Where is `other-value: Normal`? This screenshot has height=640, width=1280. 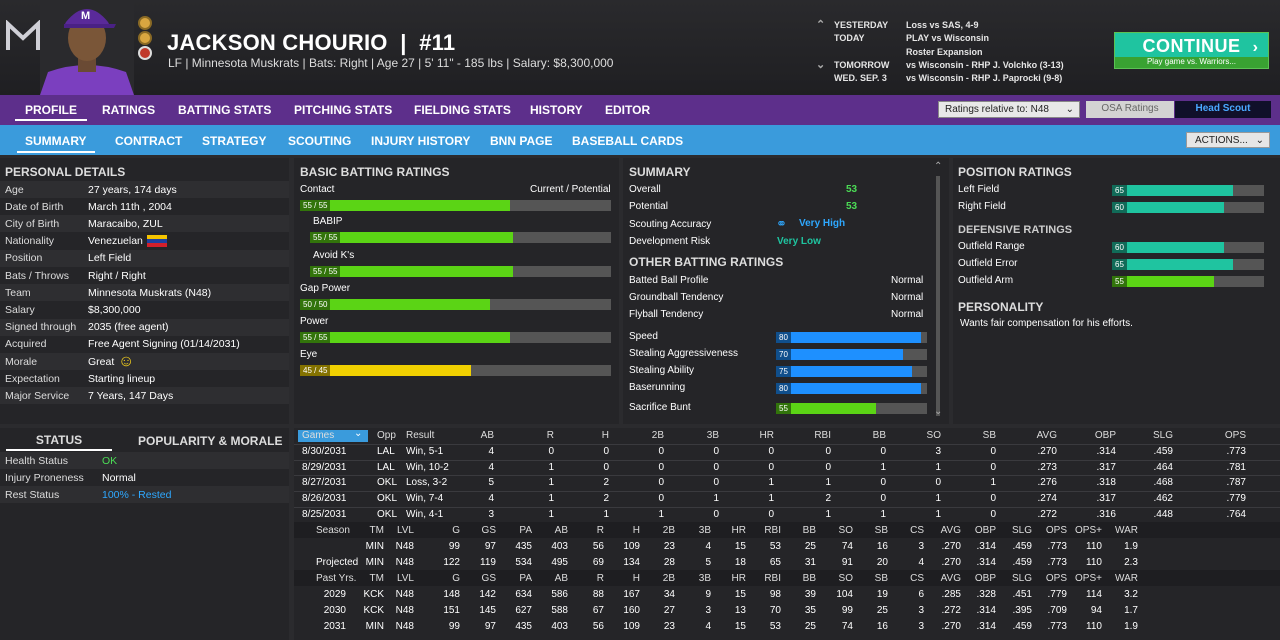 other-value: Normal is located at coordinates (907, 314).